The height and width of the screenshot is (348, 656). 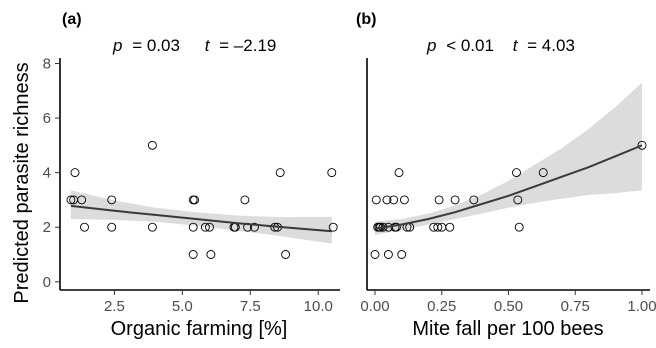 What do you see at coordinates (47, 227) in the screenshot?
I see `y-tick-label-a-1: 2` at bounding box center [47, 227].